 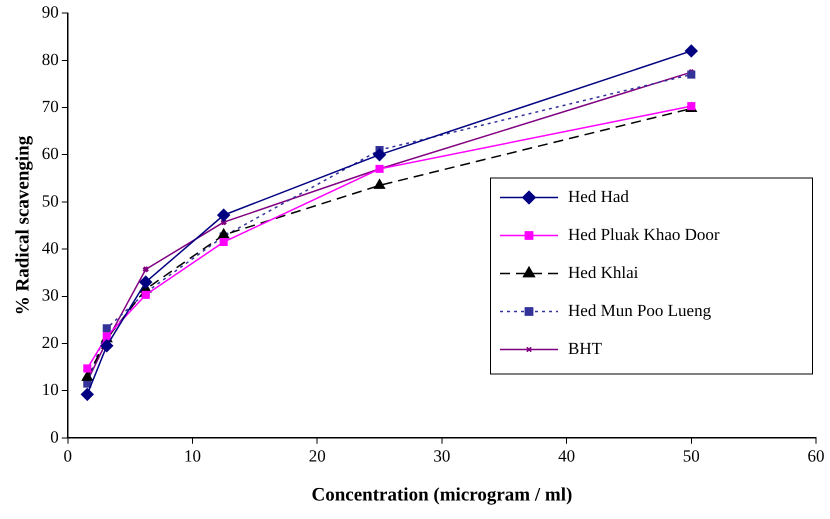 I want to click on y-tick-label: 20, so click(x=50, y=342).